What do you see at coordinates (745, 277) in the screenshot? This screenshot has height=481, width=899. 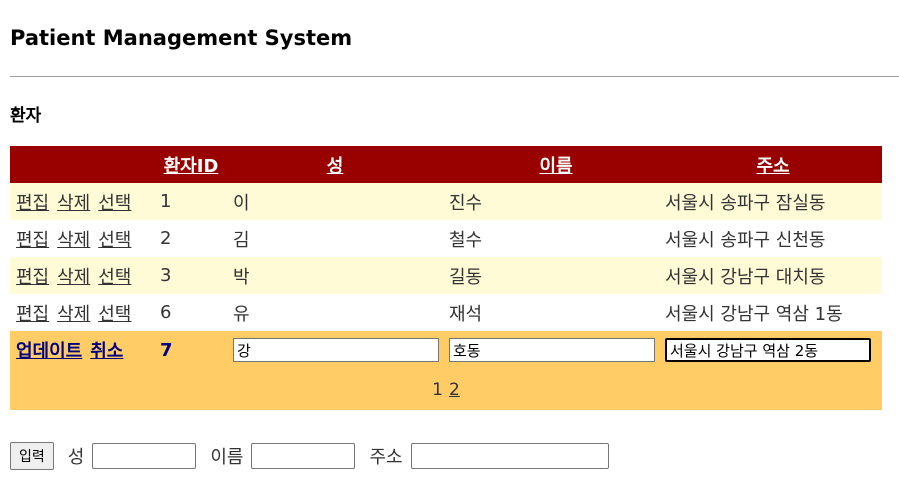 I see `address-cell: 서울시 강남구 대치동` at bounding box center [745, 277].